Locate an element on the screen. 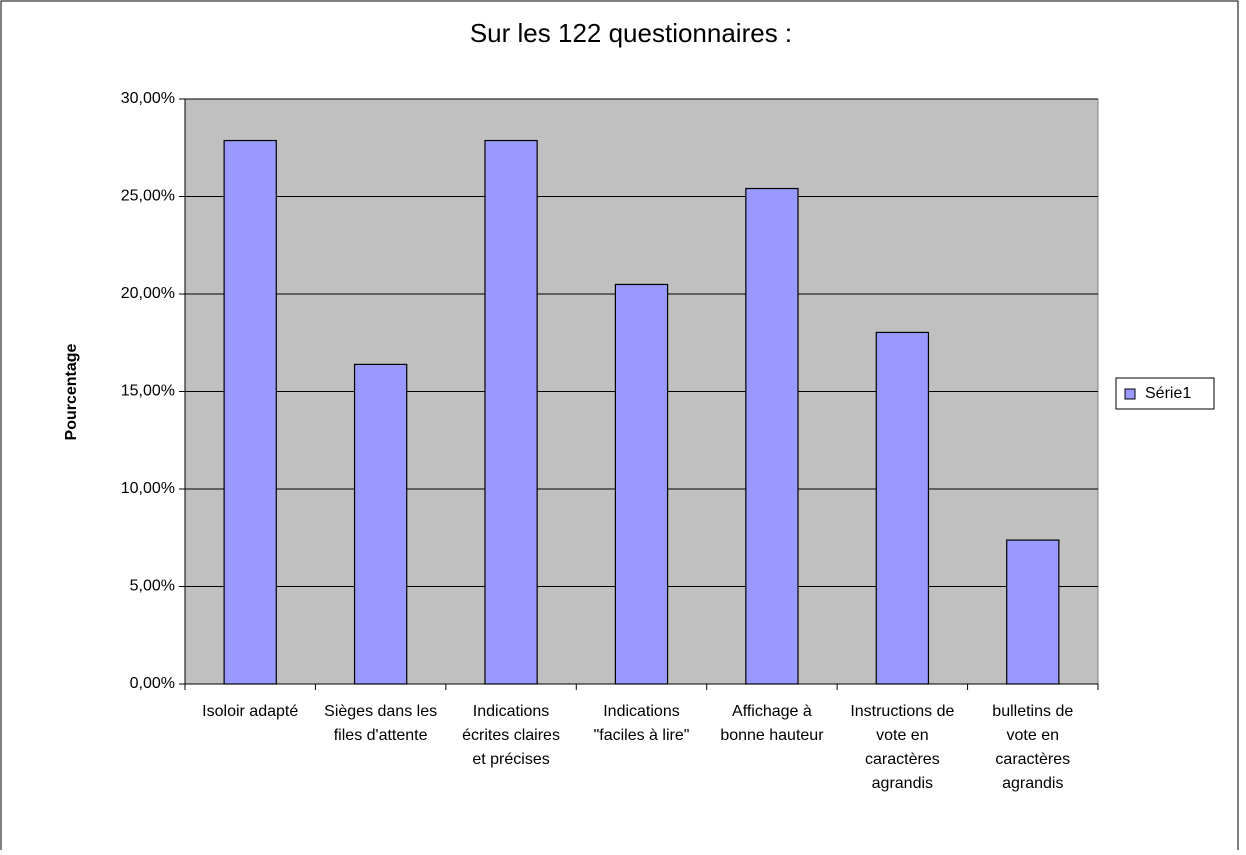 The image size is (1246, 855). x-tick-label-box: Indications écrites claires et précises is located at coordinates (511, 735).